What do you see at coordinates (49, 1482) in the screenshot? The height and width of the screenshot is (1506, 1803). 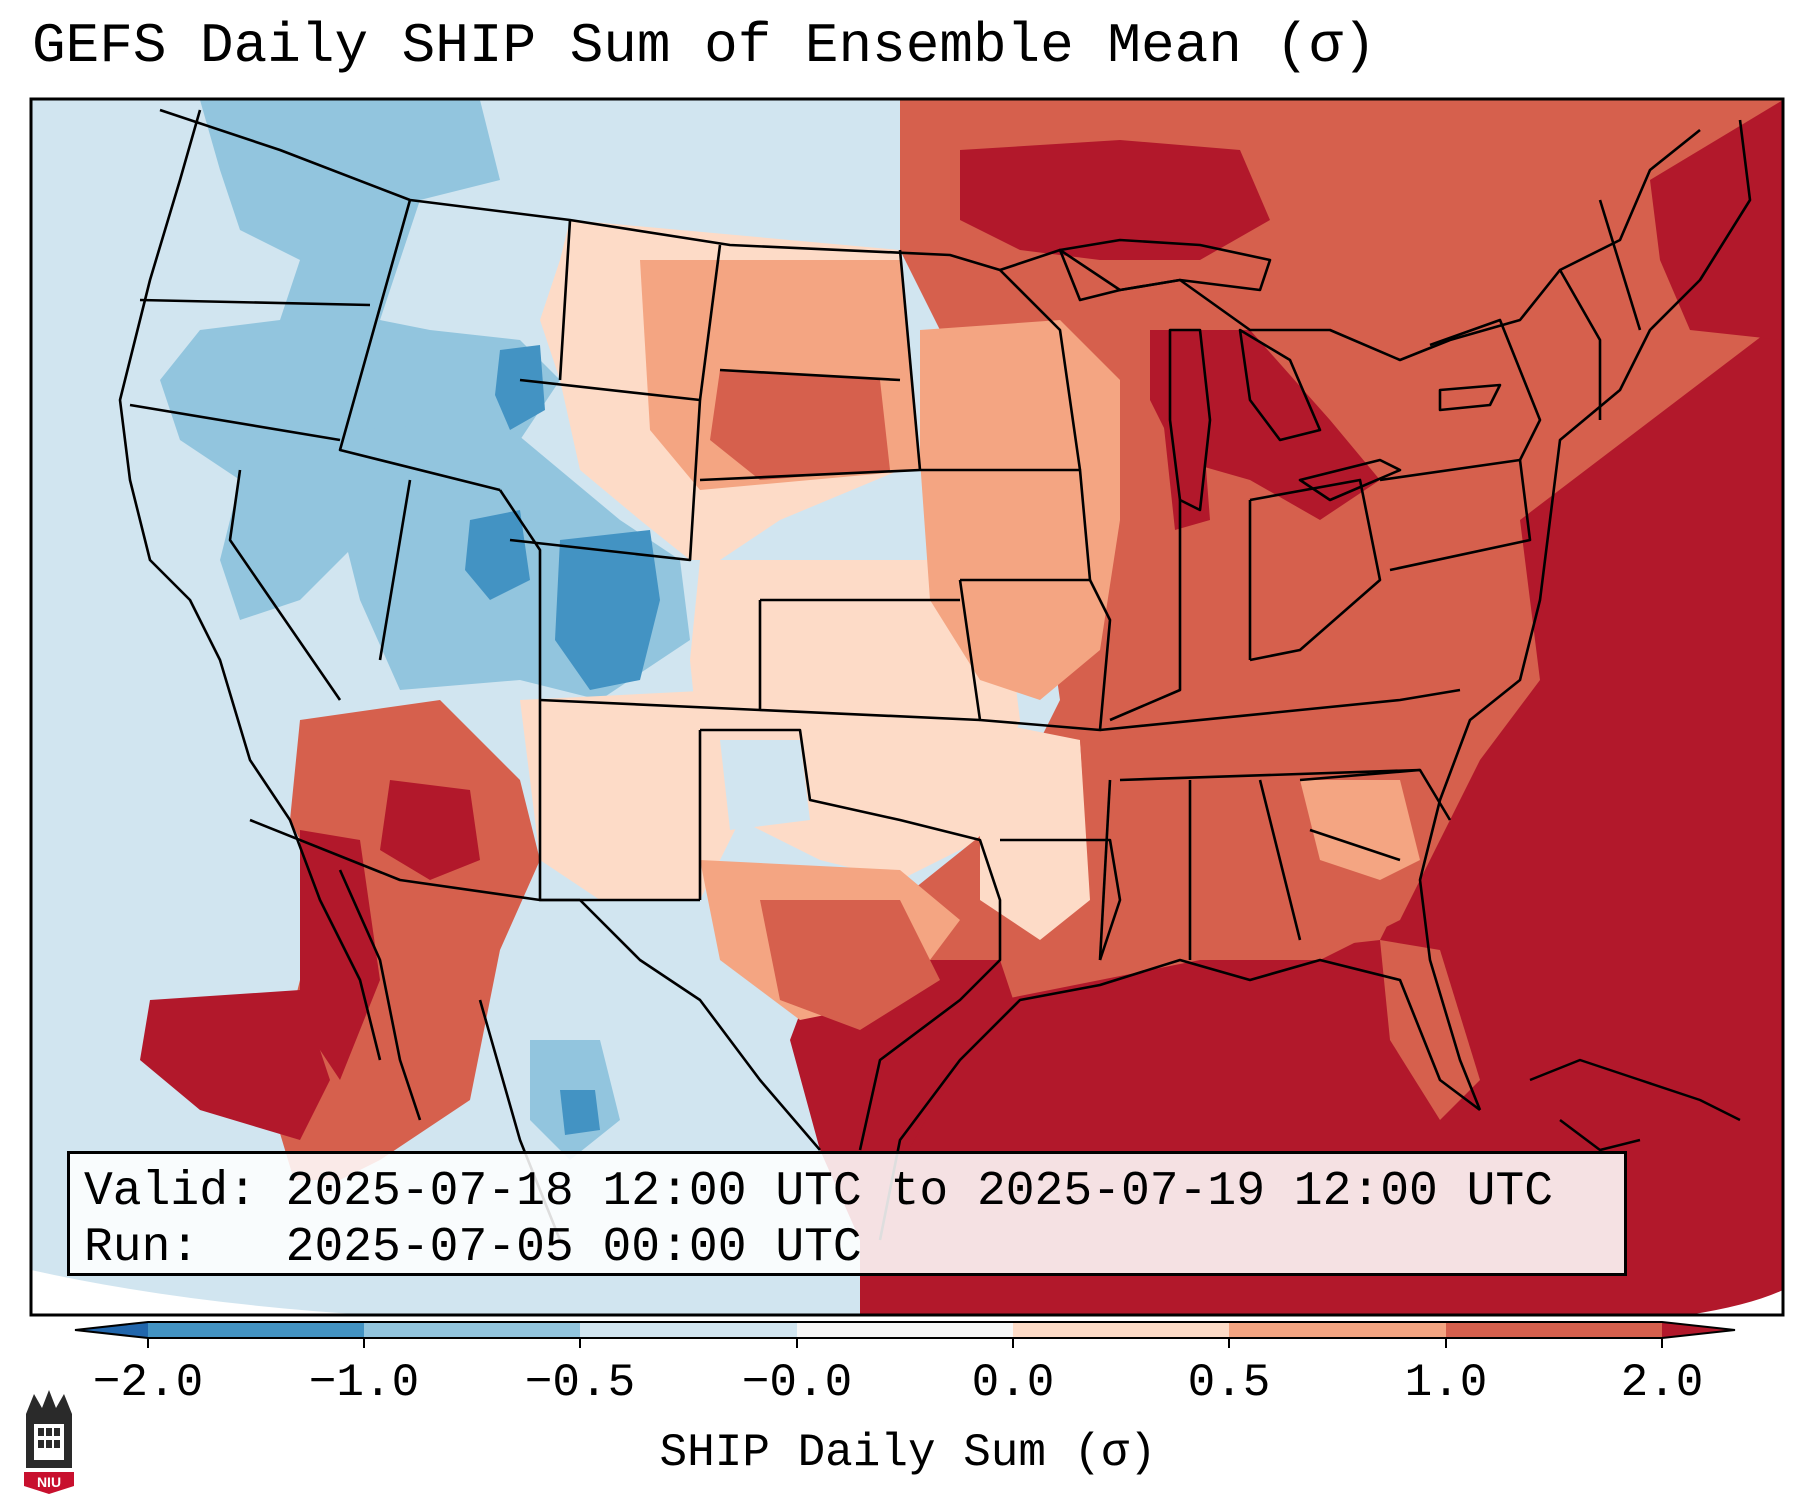 I see `niu-logo-text: NIU` at bounding box center [49, 1482].